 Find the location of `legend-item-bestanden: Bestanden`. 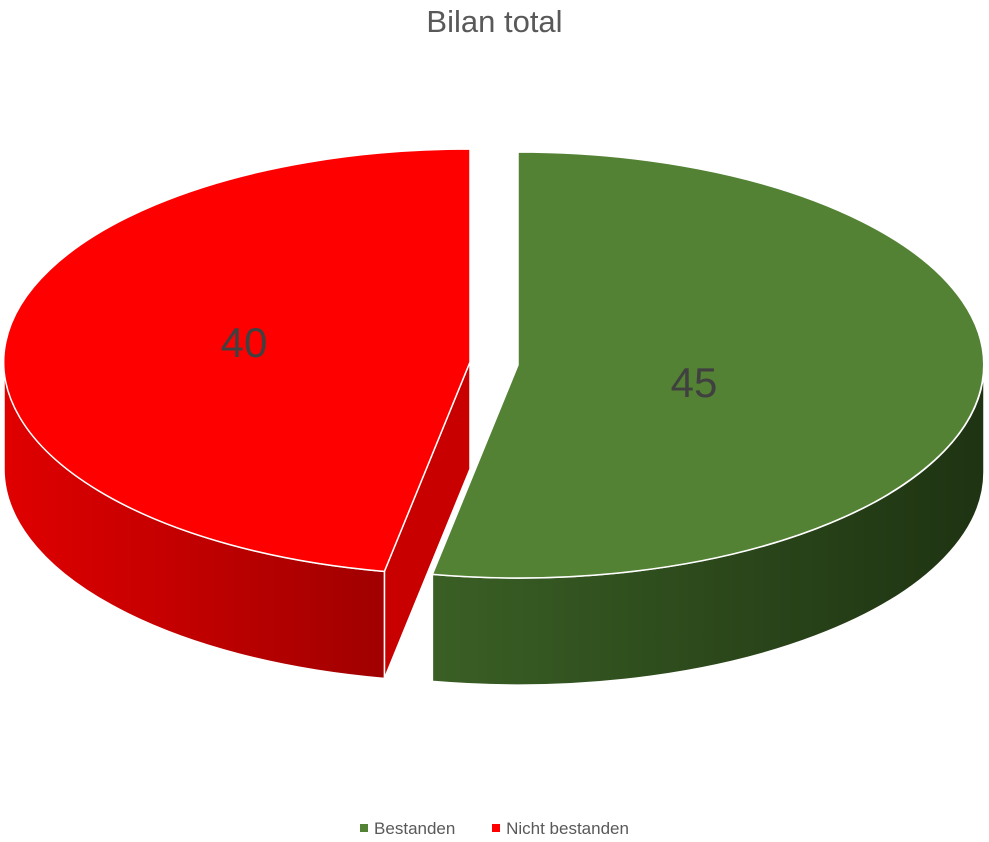

legend-item-bestanden: Bestanden is located at coordinates (407, 829).